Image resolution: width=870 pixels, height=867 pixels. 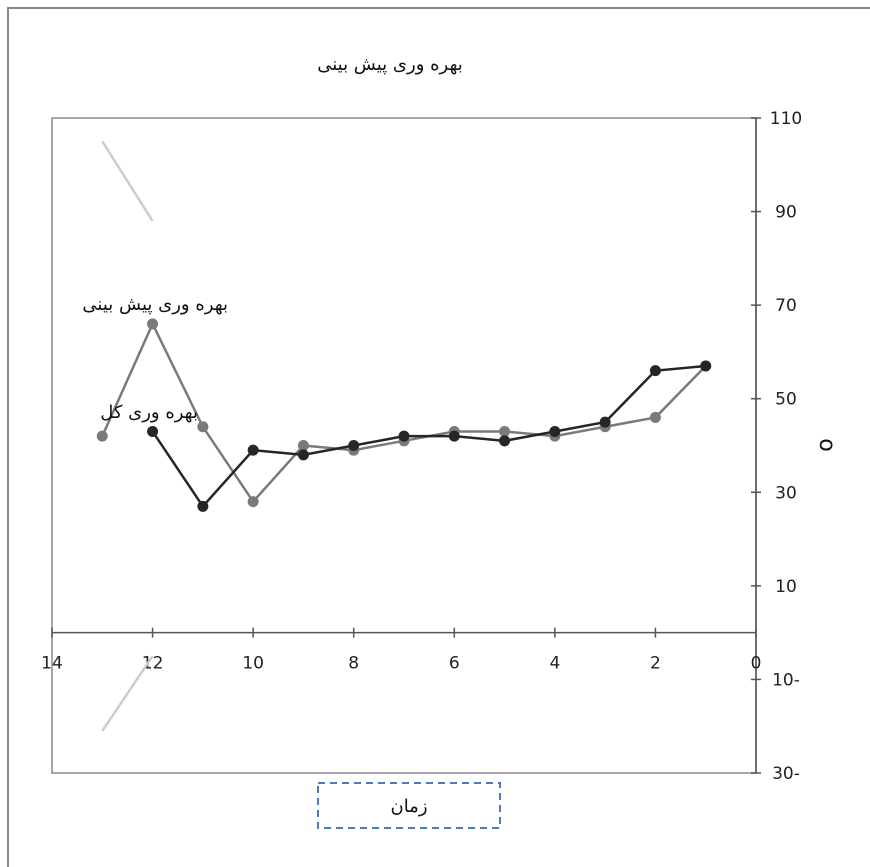 What do you see at coordinates (554, 664) in the screenshot?
I see `x-tick-label: 4` at bounding box center [554, 664].